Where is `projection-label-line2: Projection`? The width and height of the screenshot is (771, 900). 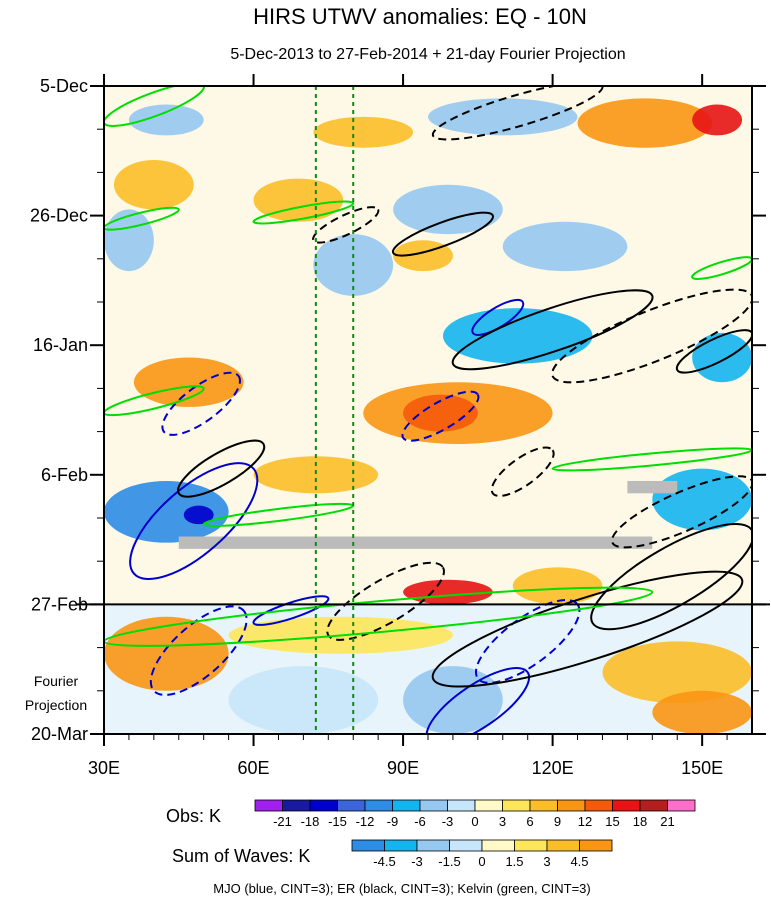
projection-label-line2: Projection is located at coordinates (56, 705).